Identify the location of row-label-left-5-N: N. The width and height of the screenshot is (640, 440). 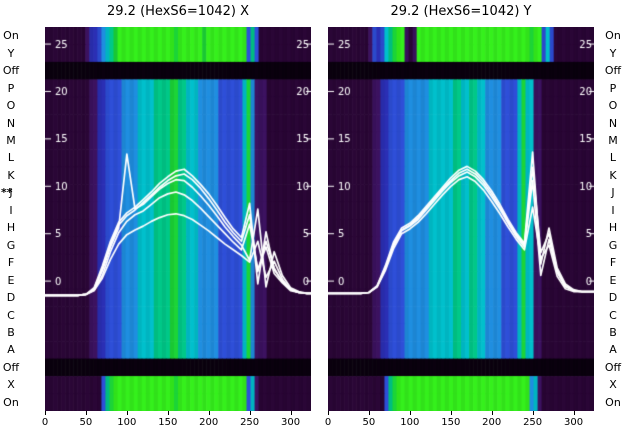
(11, 123).